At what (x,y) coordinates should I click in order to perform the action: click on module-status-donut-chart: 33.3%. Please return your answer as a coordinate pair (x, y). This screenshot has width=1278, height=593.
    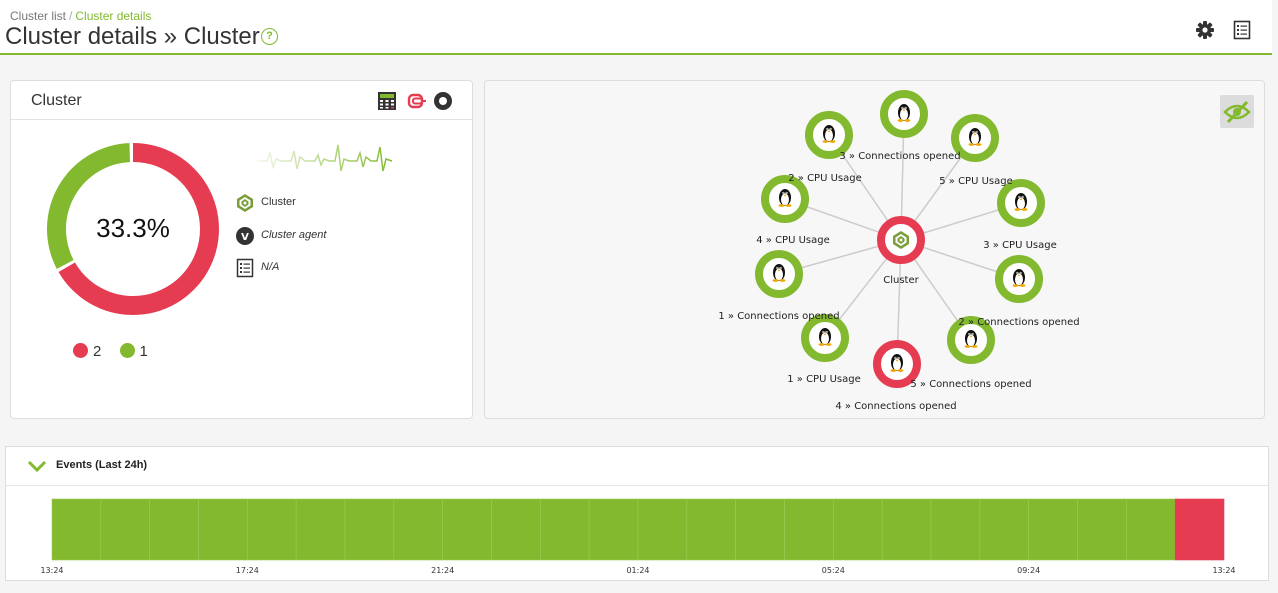
    Looking at the image, I should click on (132, 229).